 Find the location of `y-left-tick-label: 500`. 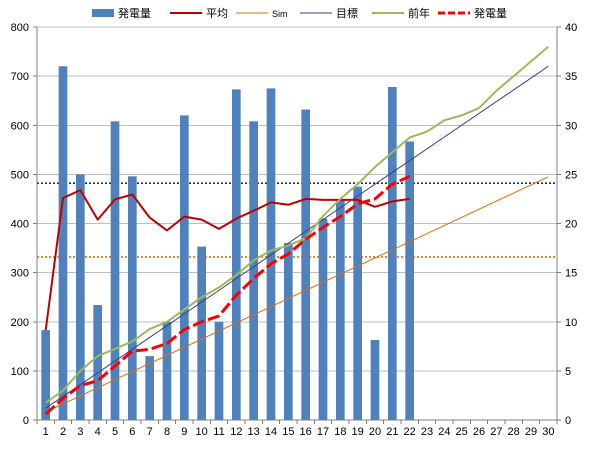

y-left-tick-label: 500 is located at coordinates (20, 175).